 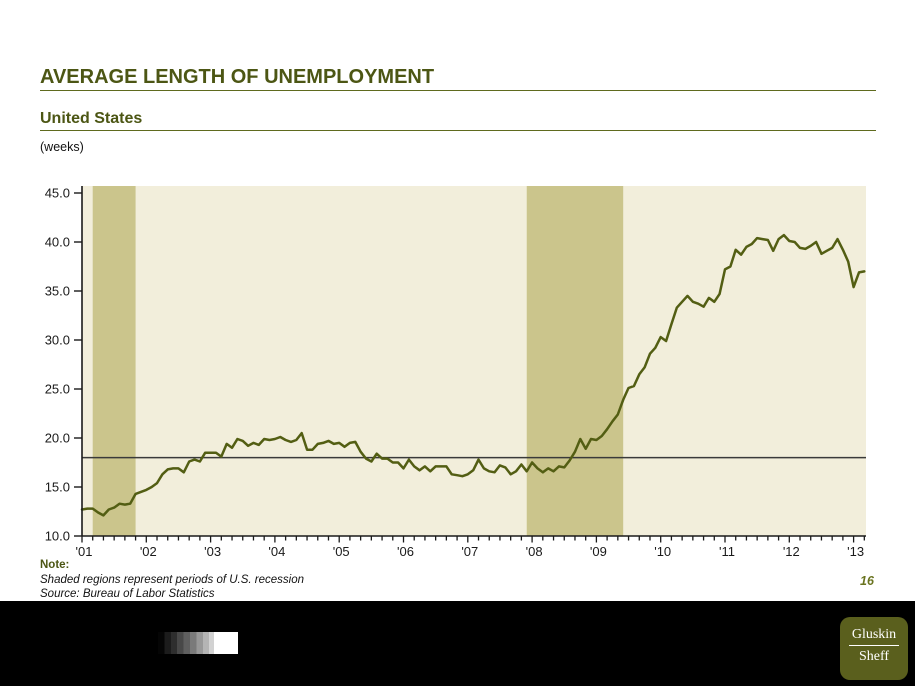 I want to click on y-axis-tick-label: 30.0, so click(x=57, y=340).